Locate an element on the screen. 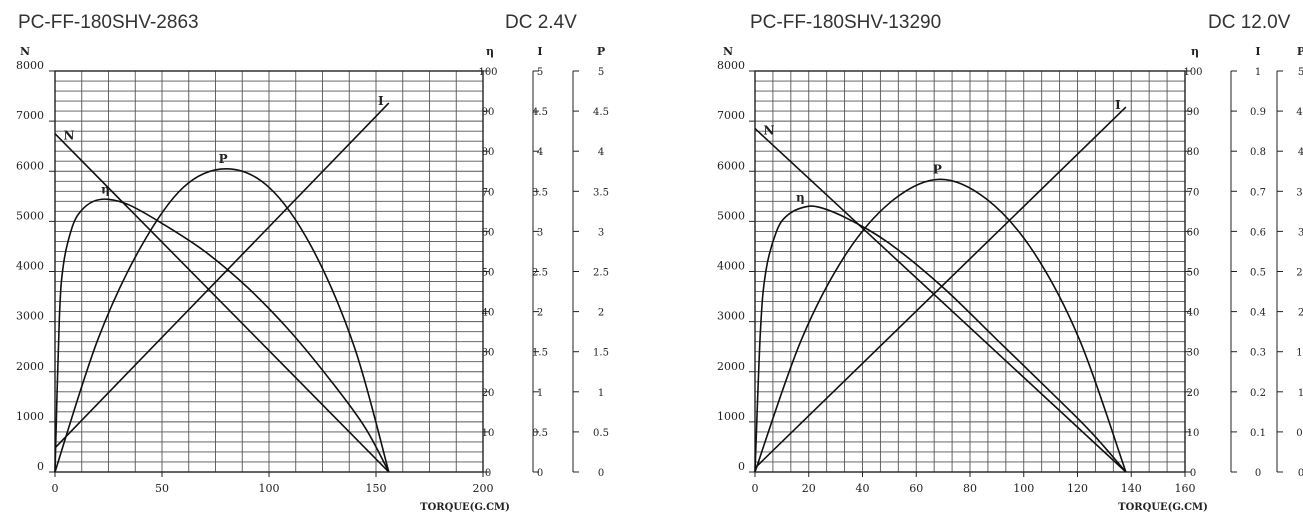 The height and width of the screenshot is (522, 1303). tick-label-p: 2.5 is located at coordinates (601, 273).